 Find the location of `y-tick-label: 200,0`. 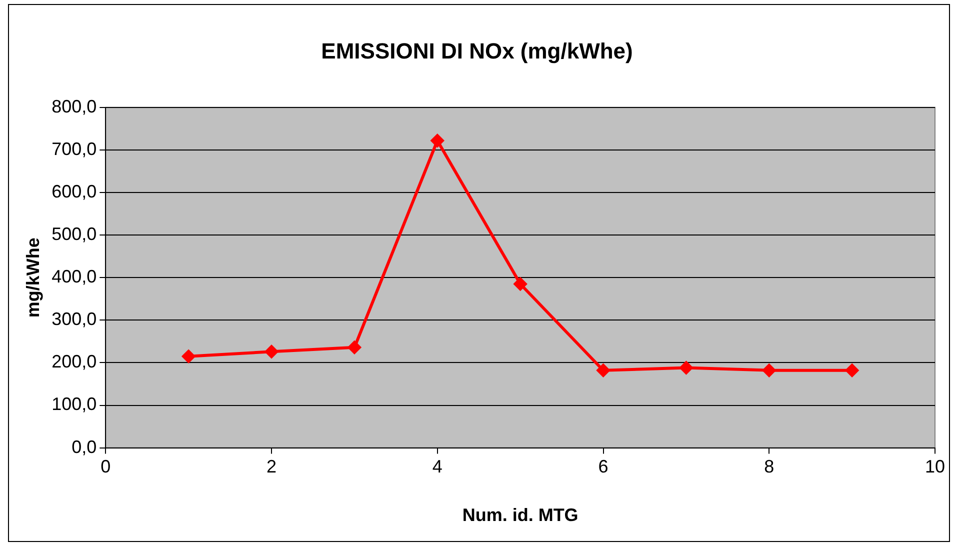

y-tick-label: 200,0 is located at coordinates (74, 362).